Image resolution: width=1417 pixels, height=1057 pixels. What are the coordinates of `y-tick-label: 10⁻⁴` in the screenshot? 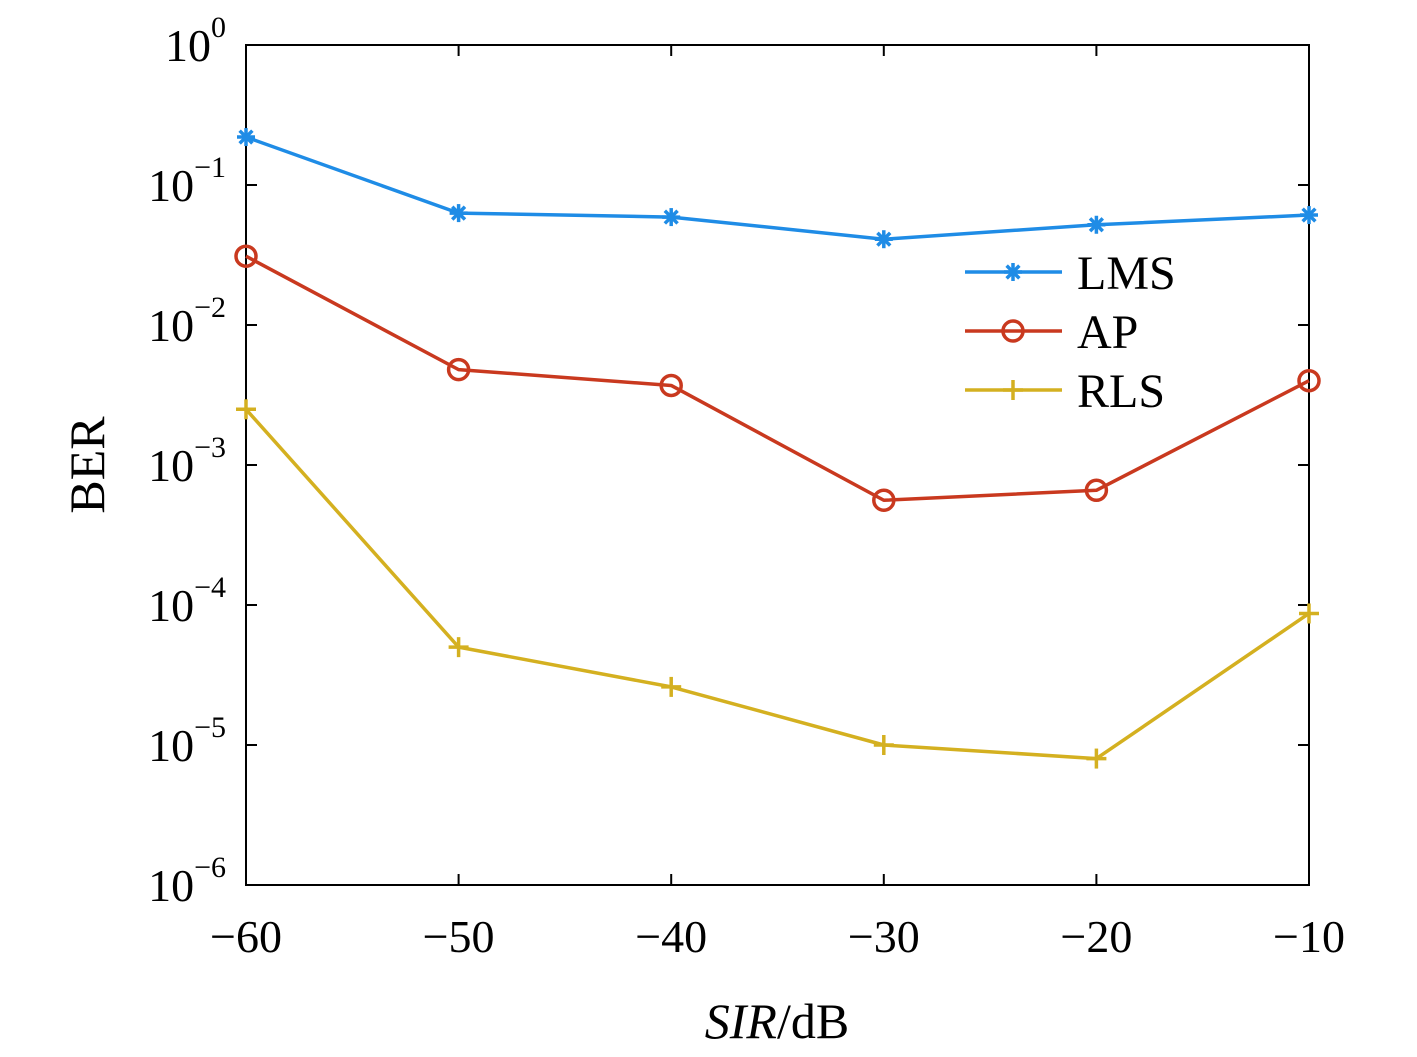 It's located at (187, 601).